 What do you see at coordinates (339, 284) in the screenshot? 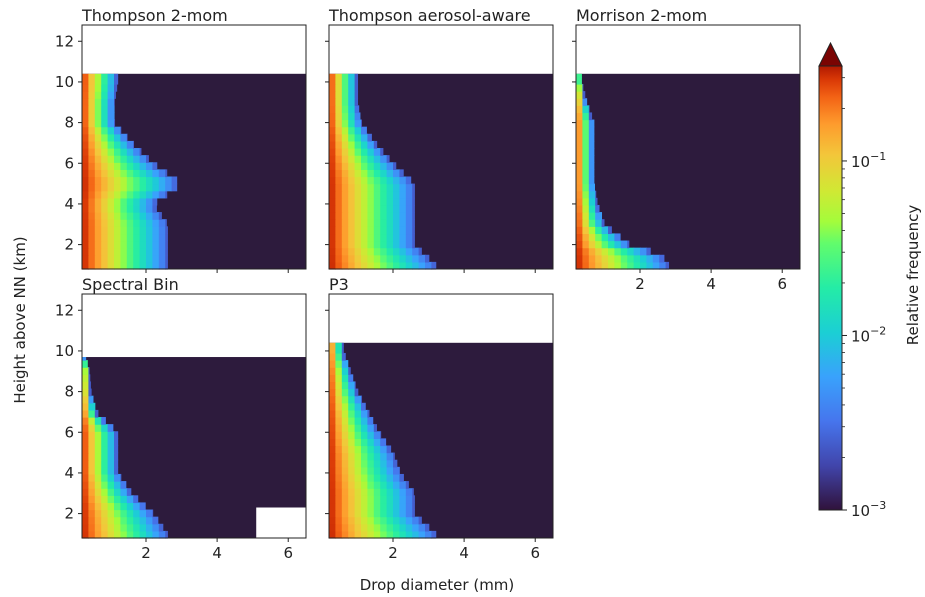
I see `panel-title: P3` at bounding box center [339, 284].